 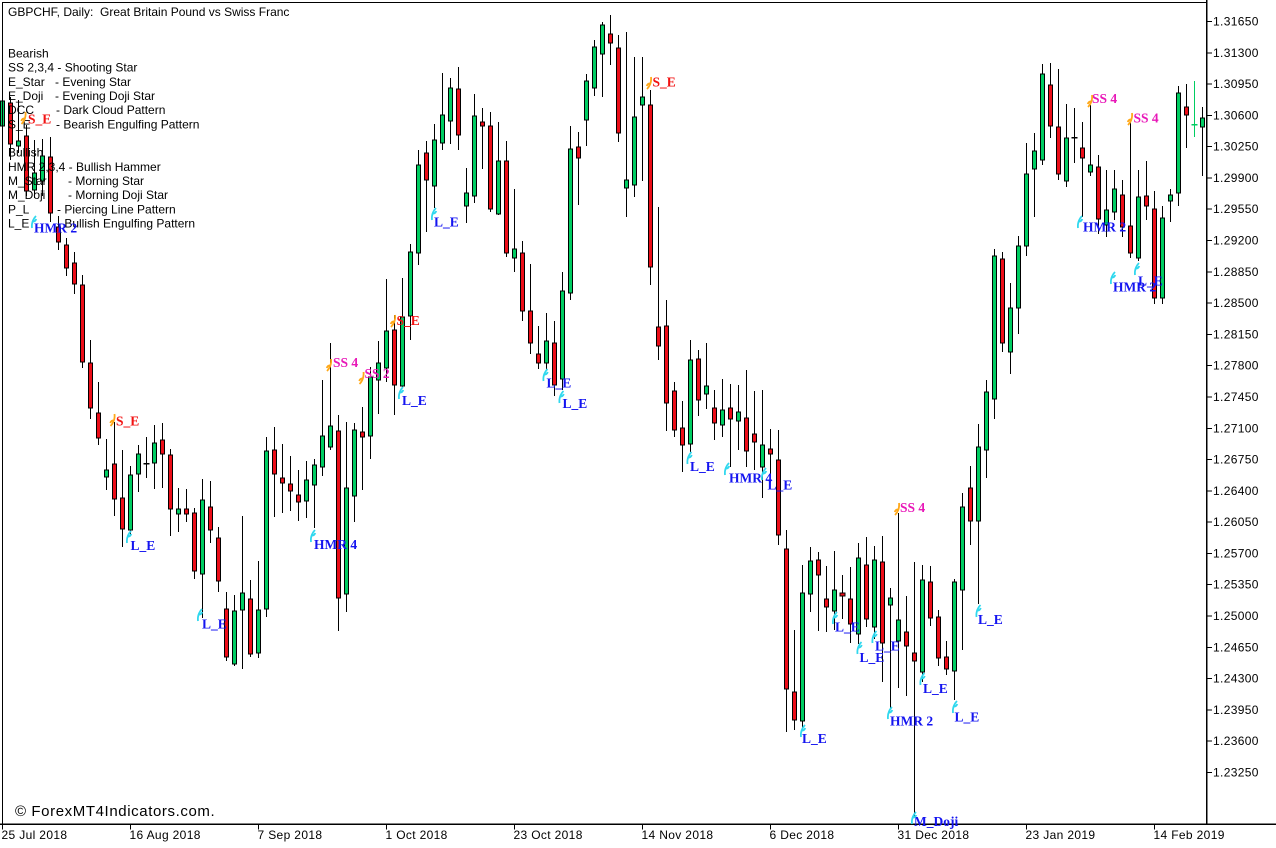 What do you see at coordinates (1236, 710) in the screenshot?
I see `svg-text: 1.23950` at bounding box center [1236, 710].